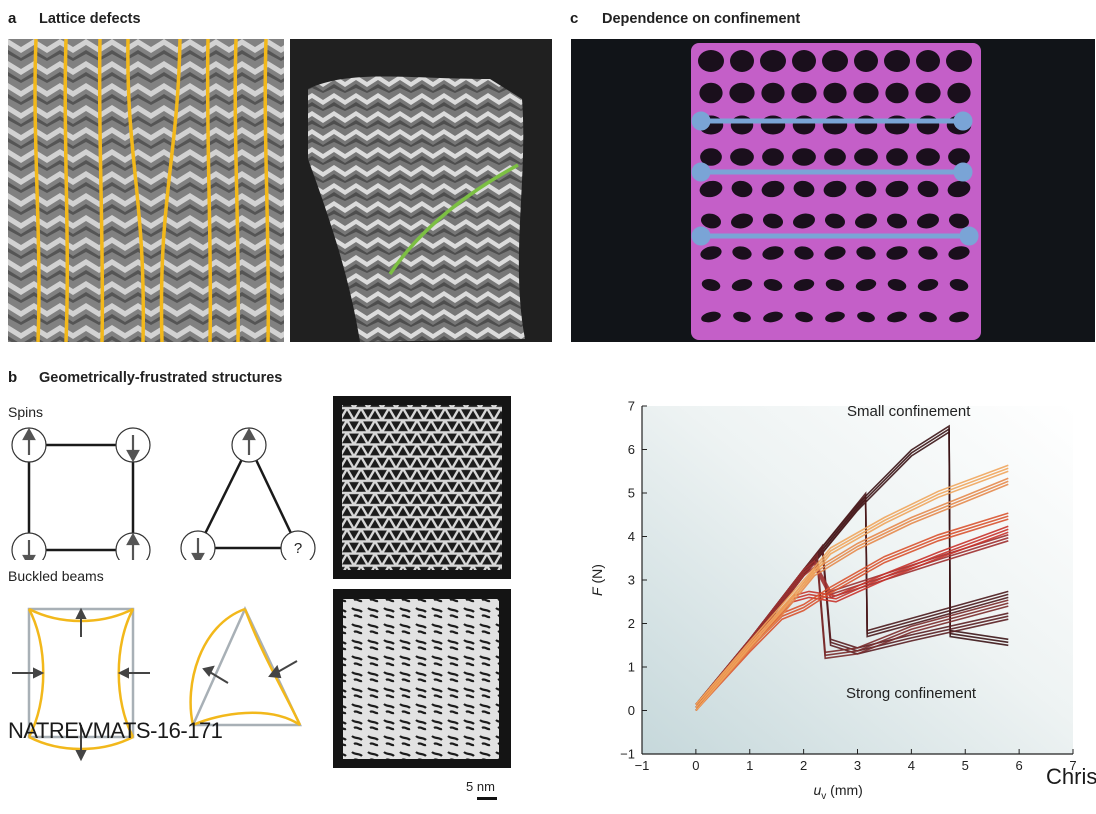 The width and height of the screenshot is (1096, 814). I want to click on scale-bar-label: 5 nm, so click(480, 786).